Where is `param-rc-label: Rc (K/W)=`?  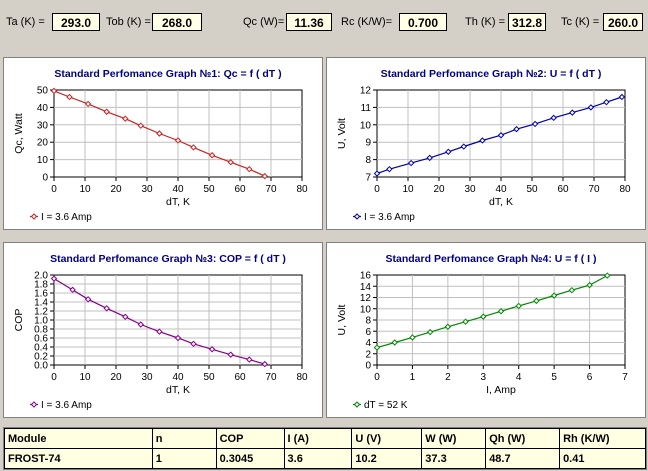 param-rc-label: Rc (K/W)= is located at coordinates (367, 22).